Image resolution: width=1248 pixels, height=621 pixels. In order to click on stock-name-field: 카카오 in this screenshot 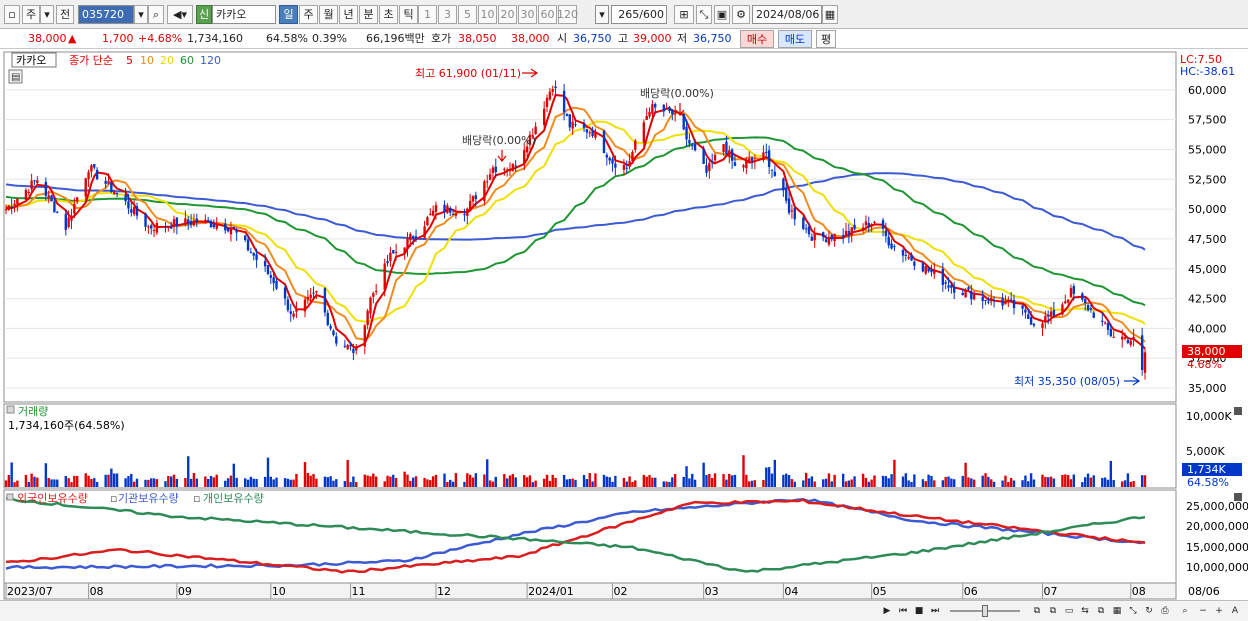, I will do `click(244, 14)`.